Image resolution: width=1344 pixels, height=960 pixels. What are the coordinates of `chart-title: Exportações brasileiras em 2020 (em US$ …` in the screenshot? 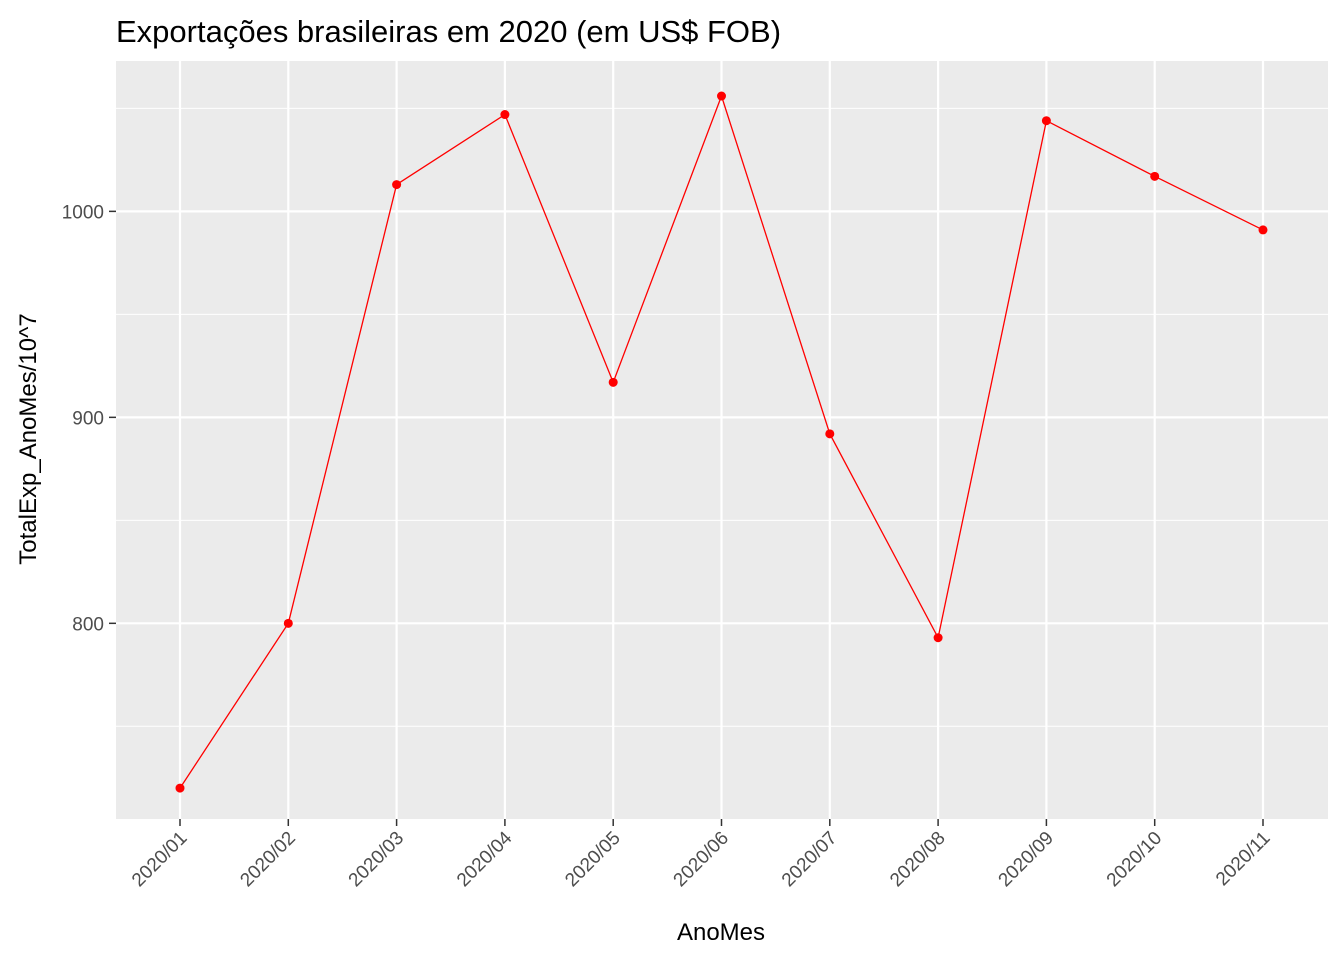 It's located at (448, 31).